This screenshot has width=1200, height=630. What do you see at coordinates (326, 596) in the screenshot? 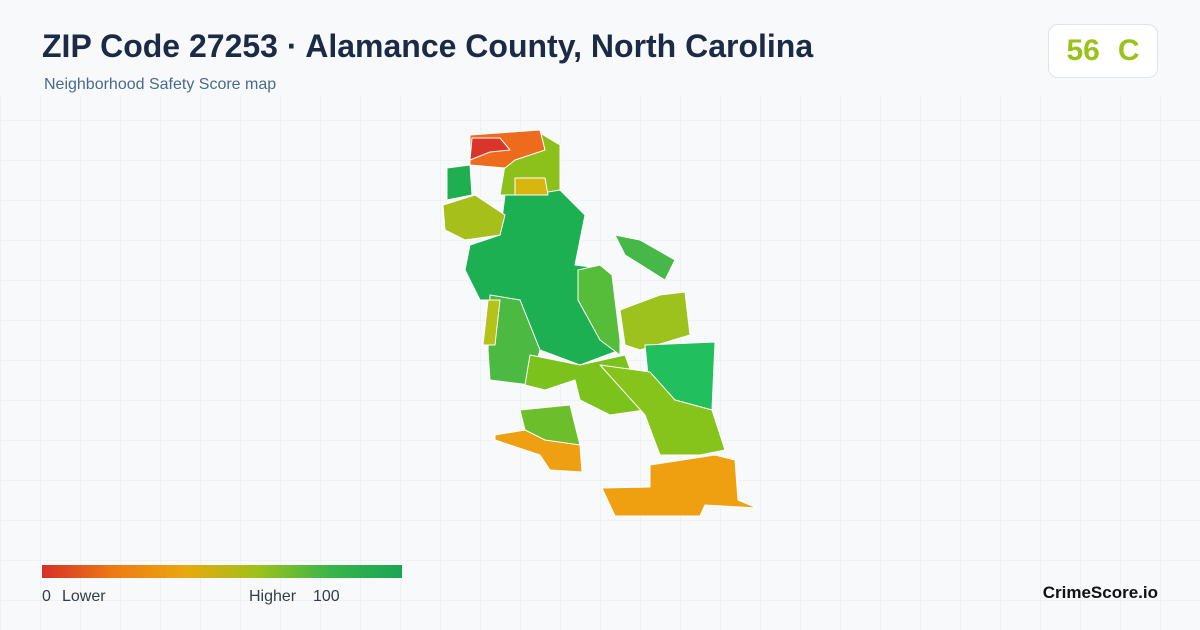
I see `legend-max: 100` at bounding box center [326, 596].